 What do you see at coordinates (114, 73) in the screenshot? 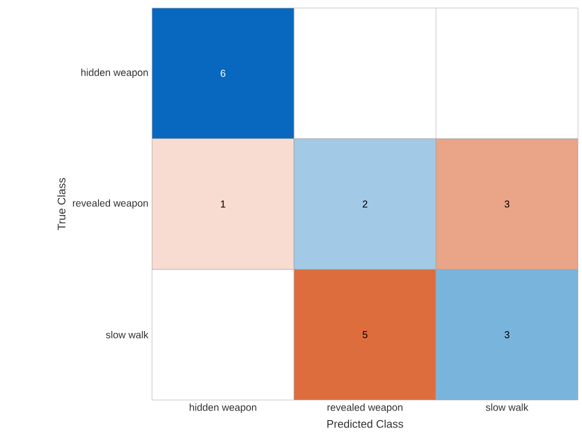
I see `y-tick-label: hidden weapon` at bounding box center [114, 73].